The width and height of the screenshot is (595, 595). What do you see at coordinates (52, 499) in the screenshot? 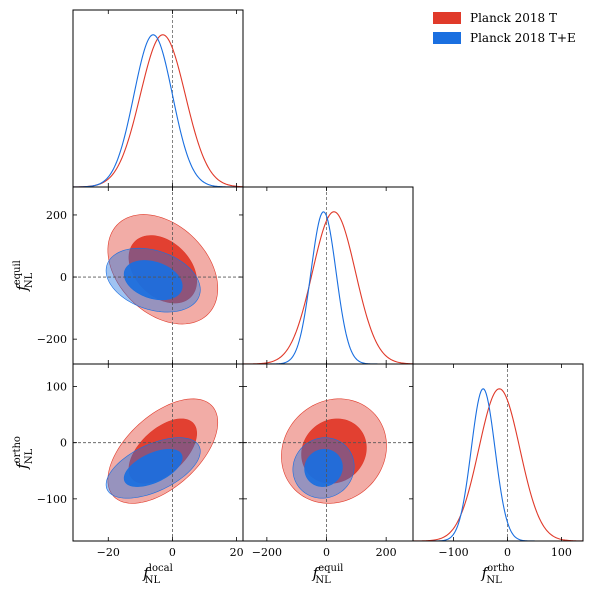
I see `y-tick-label: −100` at bounding box center [52, 499].